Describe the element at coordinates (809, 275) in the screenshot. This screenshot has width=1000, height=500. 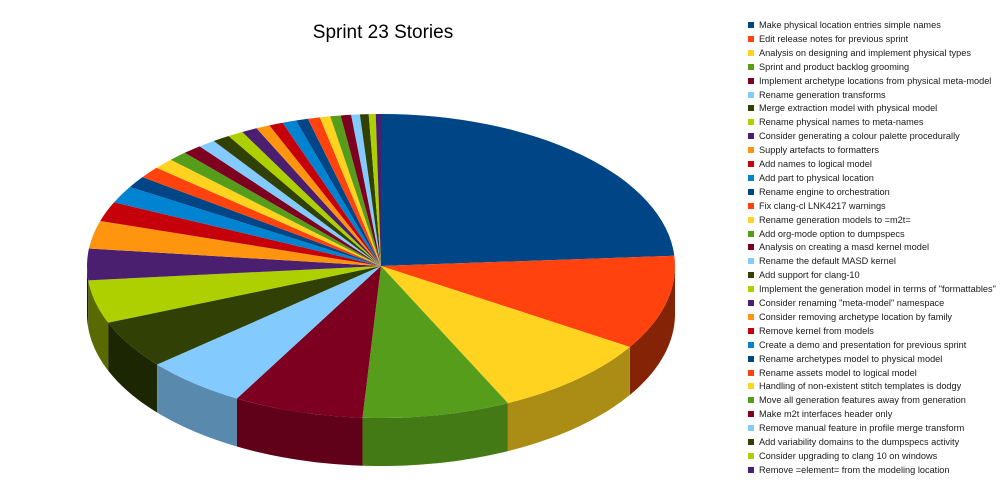
I see `legend-label: Add support for clang-10` at that location.